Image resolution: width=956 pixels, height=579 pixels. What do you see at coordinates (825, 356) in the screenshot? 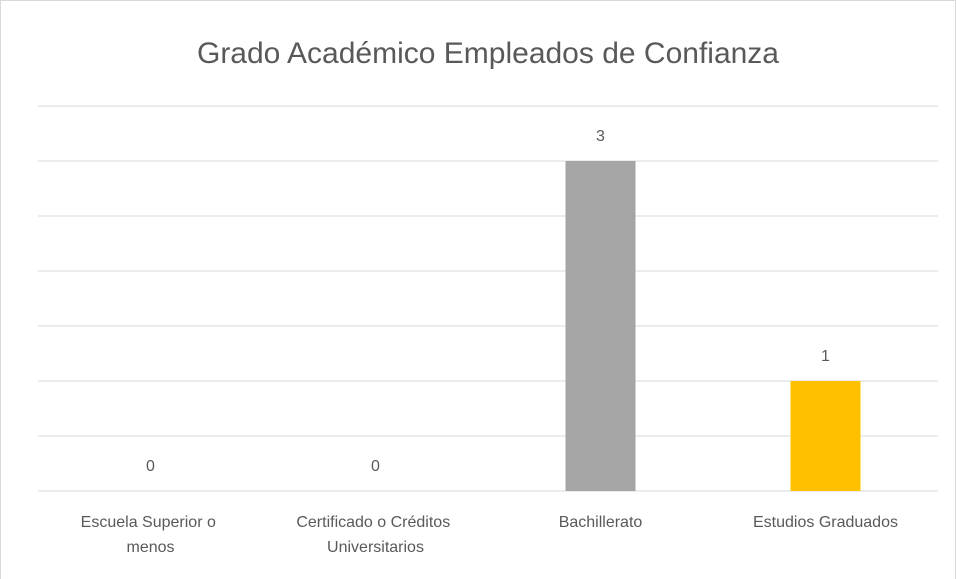
I see `data-label: 1` at bounding box center [825, 356].